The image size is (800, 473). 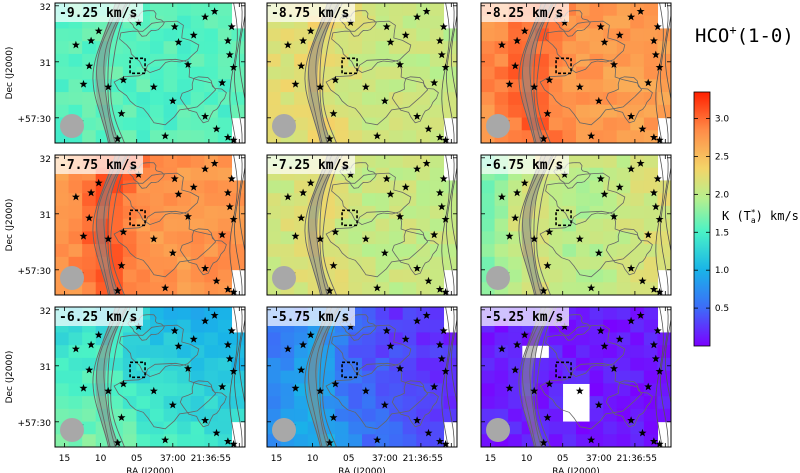 What do you see at coordinates (310, 165) in the screenshot?
I see `velocity-label: -7.25 km/s` at bounding box center [310, 165].